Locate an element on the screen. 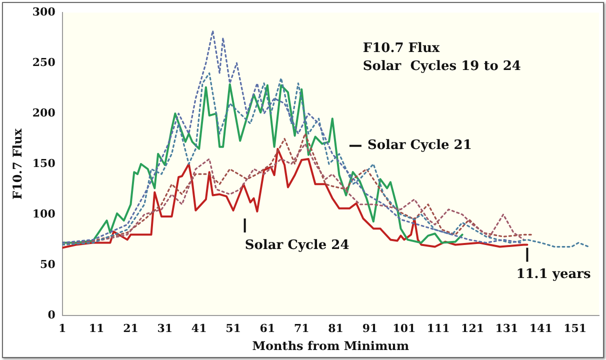 This screenshot has height=360, width=606. x-tick-label: 71 is located at coordinates (302, 328).